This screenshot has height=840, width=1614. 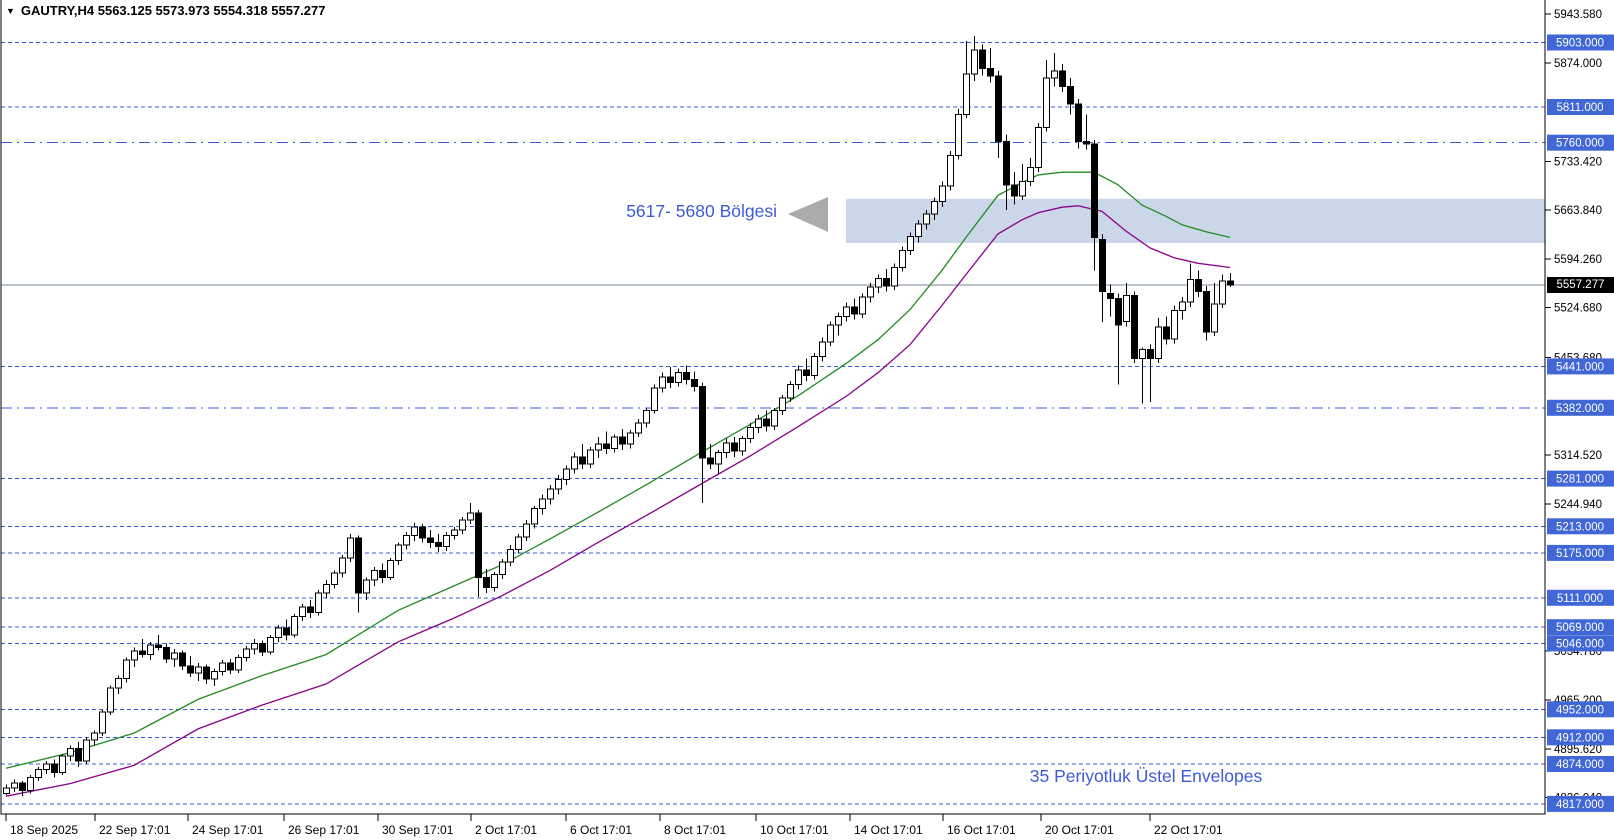 I want to click on level-badge-label: 4817.000, so click(x=1580, y=805).